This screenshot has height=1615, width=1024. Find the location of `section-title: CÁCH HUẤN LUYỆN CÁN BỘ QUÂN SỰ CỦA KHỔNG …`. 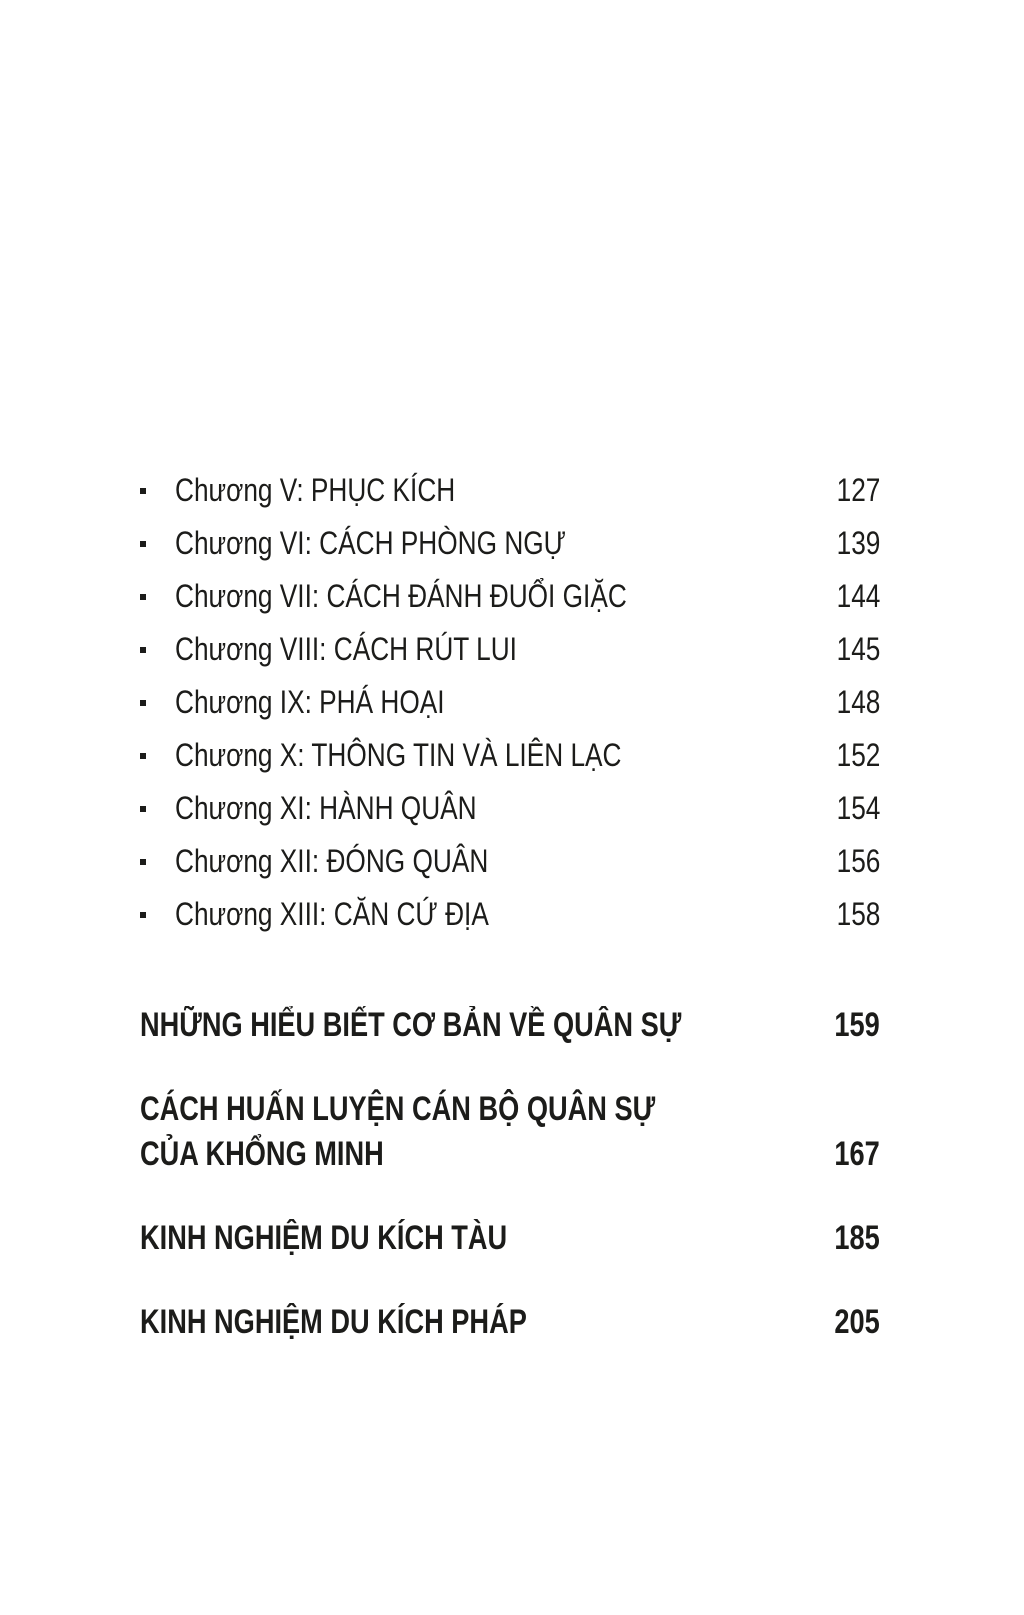

section-title: CÁCH HUẤN LUYỆN CÁN BỘ QUÂN SỰ CỦA KHỔNG … is located at coordinates (413, 1132).